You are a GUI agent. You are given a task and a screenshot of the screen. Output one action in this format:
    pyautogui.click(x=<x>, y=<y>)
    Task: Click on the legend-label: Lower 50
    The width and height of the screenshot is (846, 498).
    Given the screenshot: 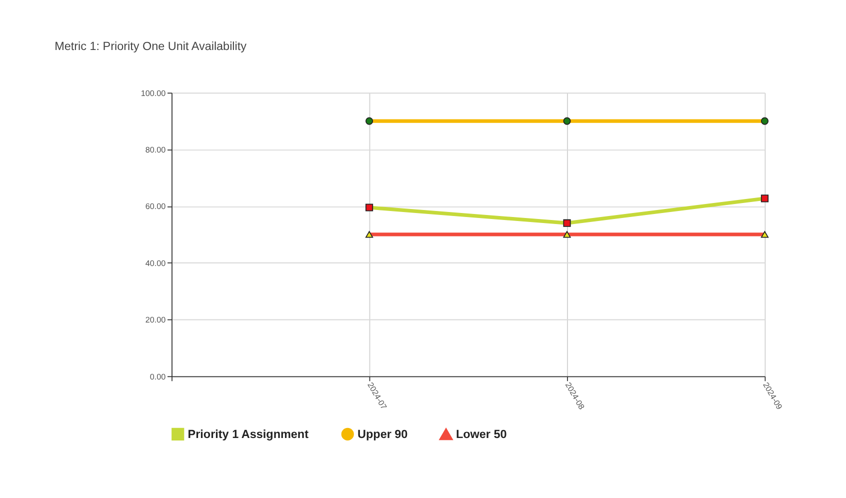 What is the action you would take?
    pyautogui.click(x=482, y=435)
    